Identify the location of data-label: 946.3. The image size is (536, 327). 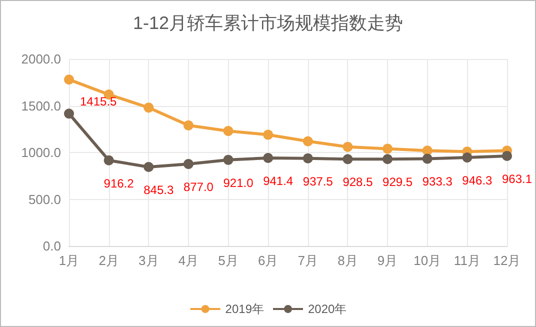
(477, 181).